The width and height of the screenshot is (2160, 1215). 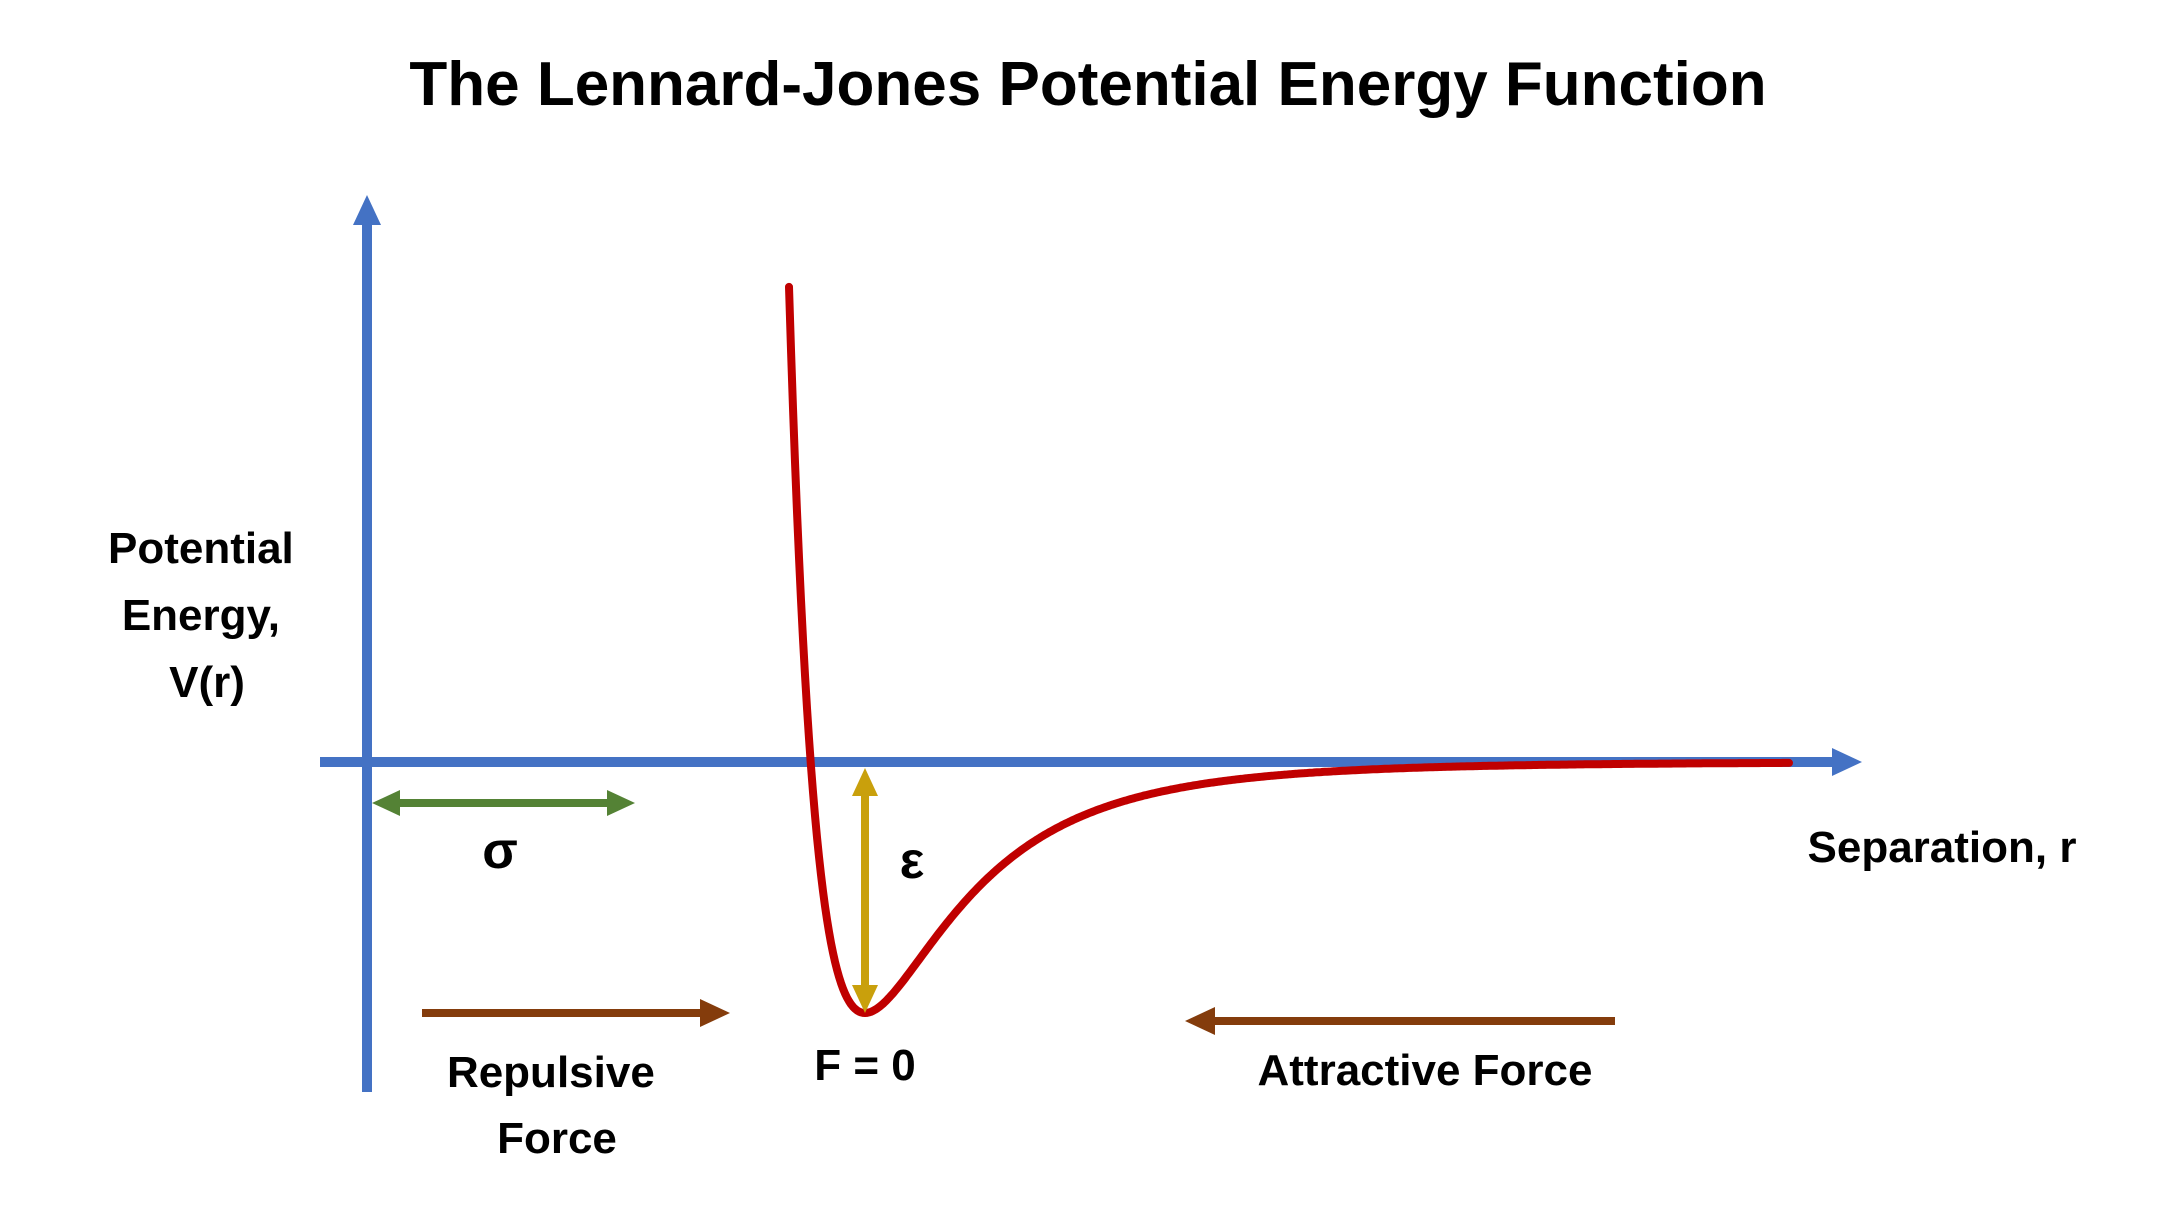 What do you see at coordinates (551, 1072) in the screenshot?
I see `repulsive-force-label-line-1: Repulsive` at bounding box center [551, 1072].